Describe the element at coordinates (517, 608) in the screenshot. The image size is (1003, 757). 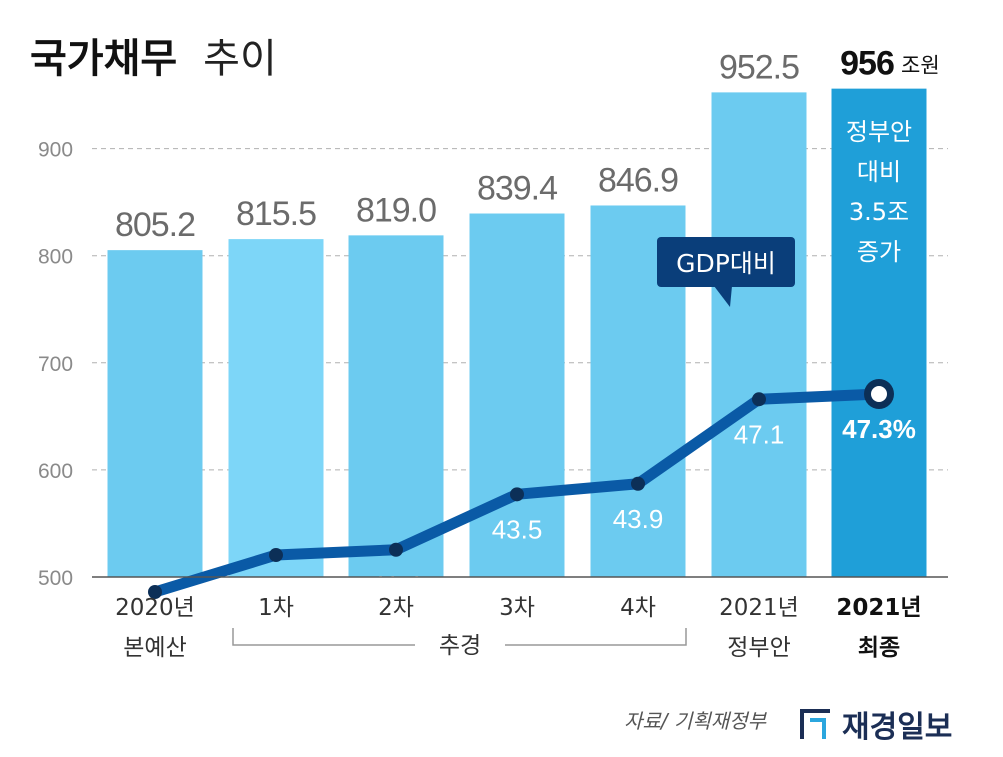
I see `x-tick-label: 3차` at that location.